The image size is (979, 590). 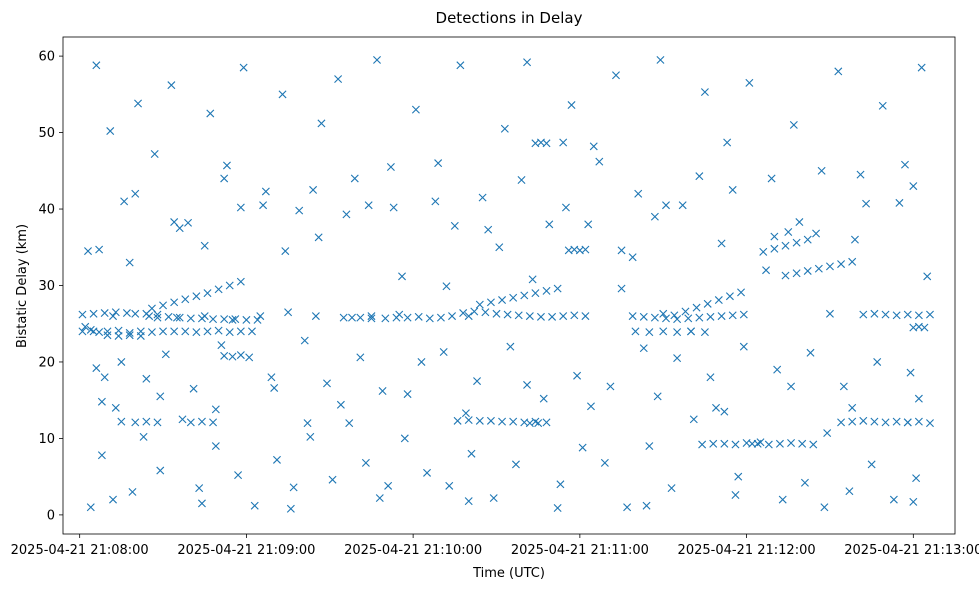 What do you see at coordinates (508, 573) in the screenshot?
I see `x-axis-label: Time (UTC)` at bounding box center [508, 573].